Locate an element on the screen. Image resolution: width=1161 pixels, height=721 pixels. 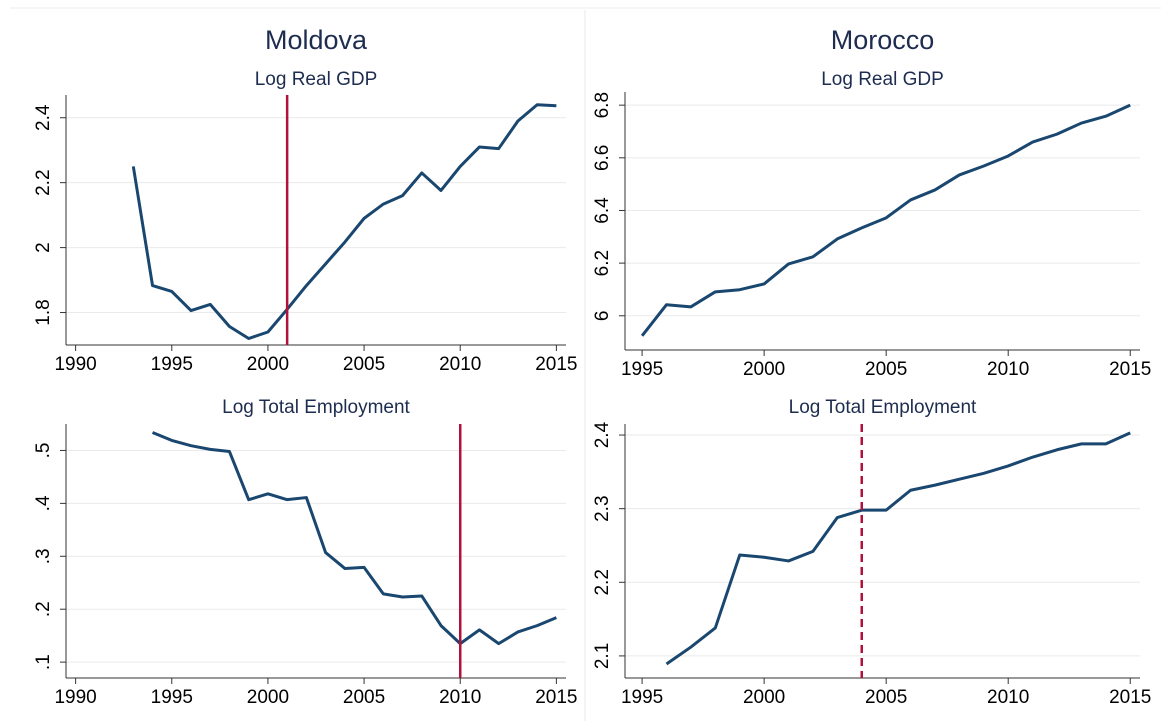
y-tick-label: 1.8 is located at coordinates (43, 312).